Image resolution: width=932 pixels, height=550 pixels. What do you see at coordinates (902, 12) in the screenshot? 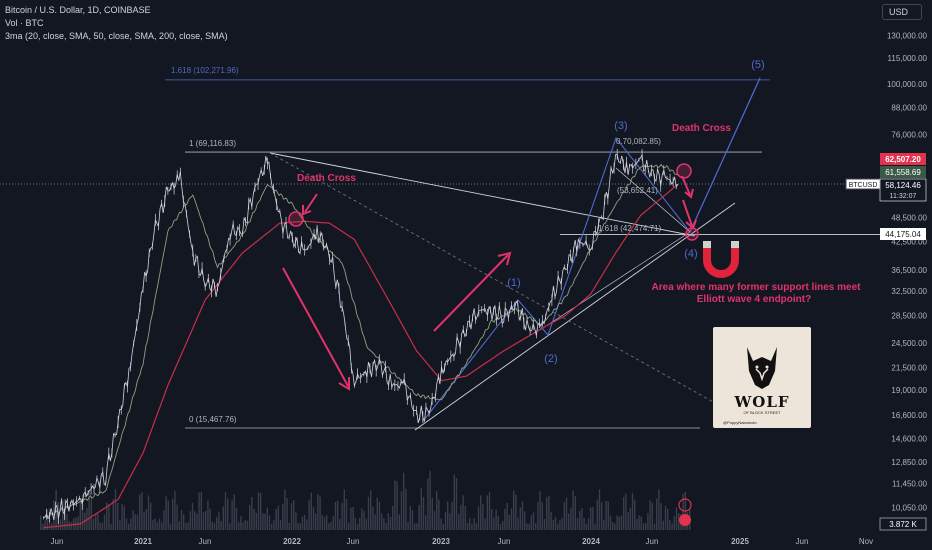
I see `currency-button: USD` at bounding box center [902, 12].